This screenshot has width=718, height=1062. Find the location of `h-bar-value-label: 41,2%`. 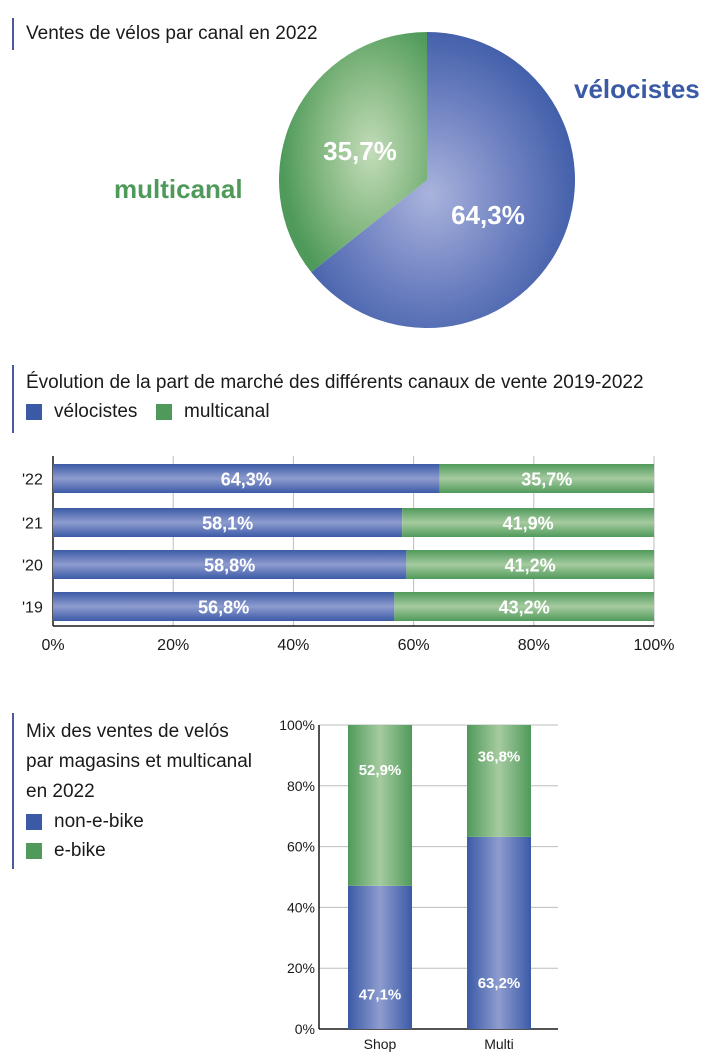

h-bar-value-label: 41,2% is located at coordinates (530, 566).